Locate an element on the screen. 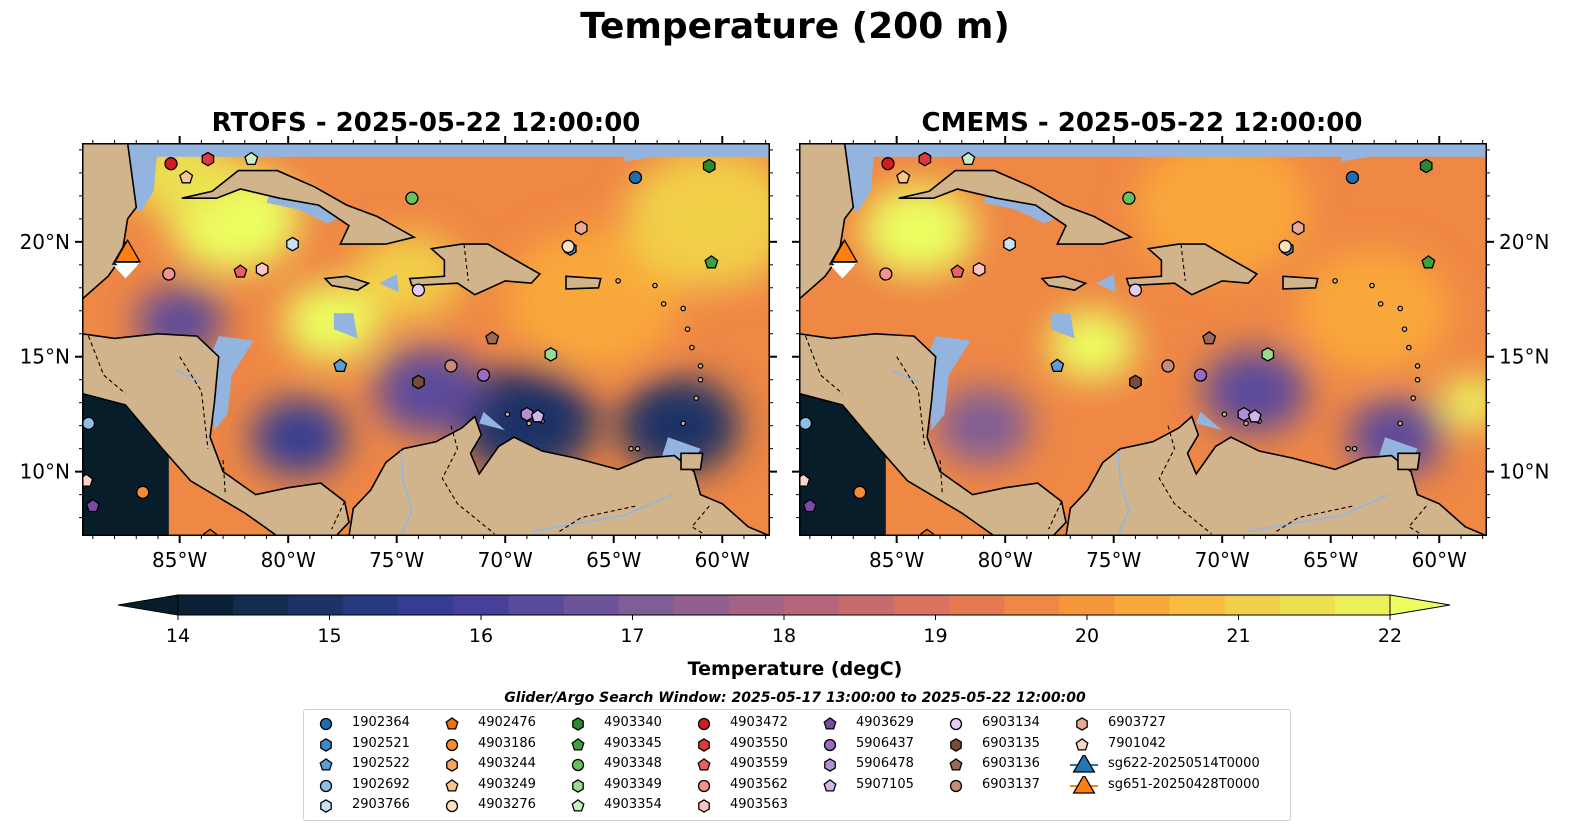 The height and width of the screenshot is (829, 1590). south-america-land is located at coordinates (1276, 475).